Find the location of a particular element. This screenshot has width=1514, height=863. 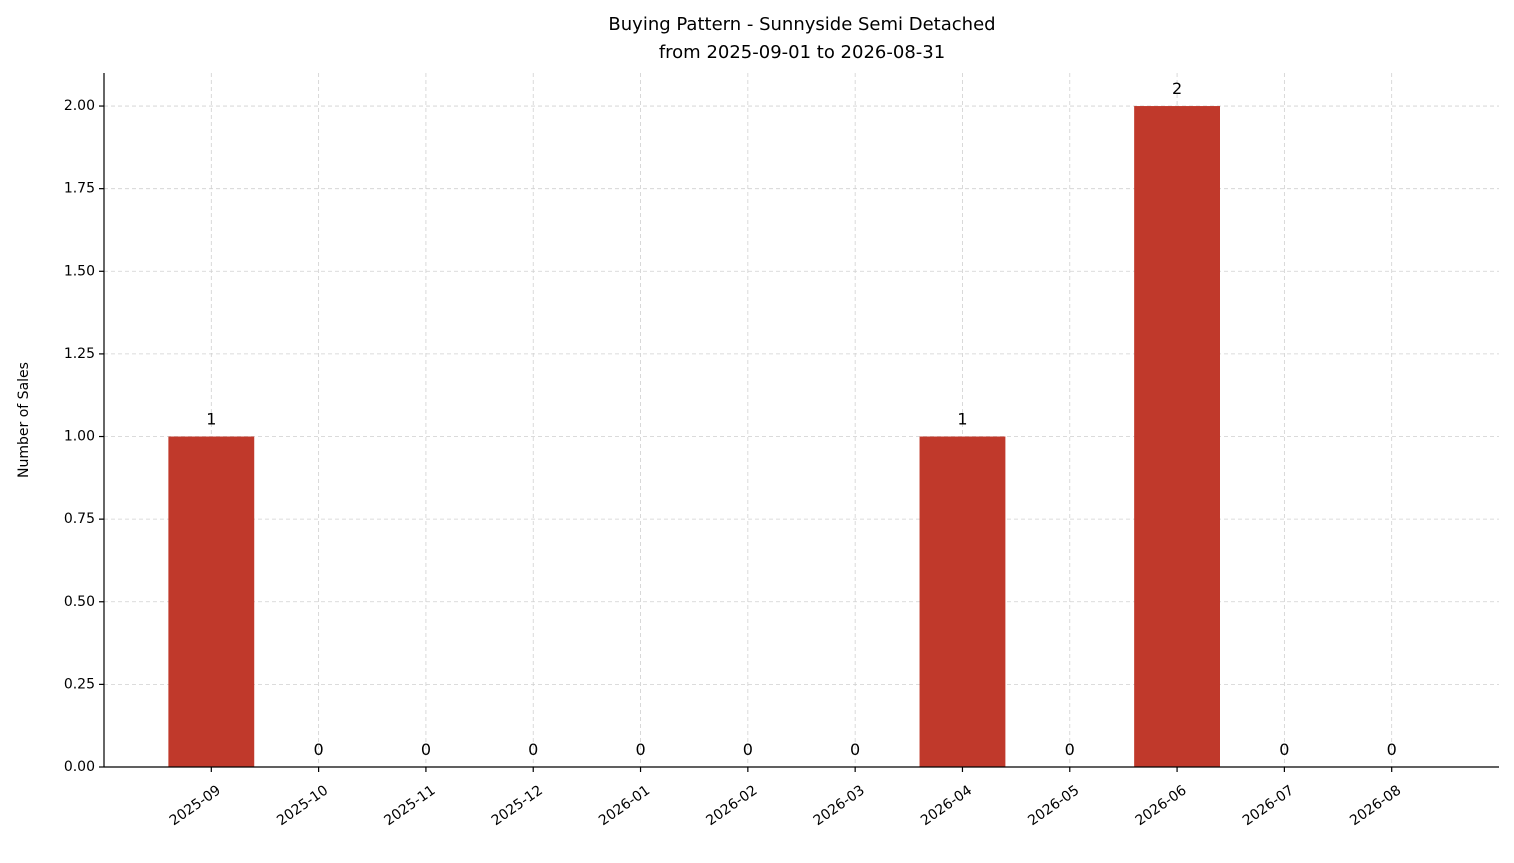

y-axis-label: Number of Sales is located at coordinates (24, 420).